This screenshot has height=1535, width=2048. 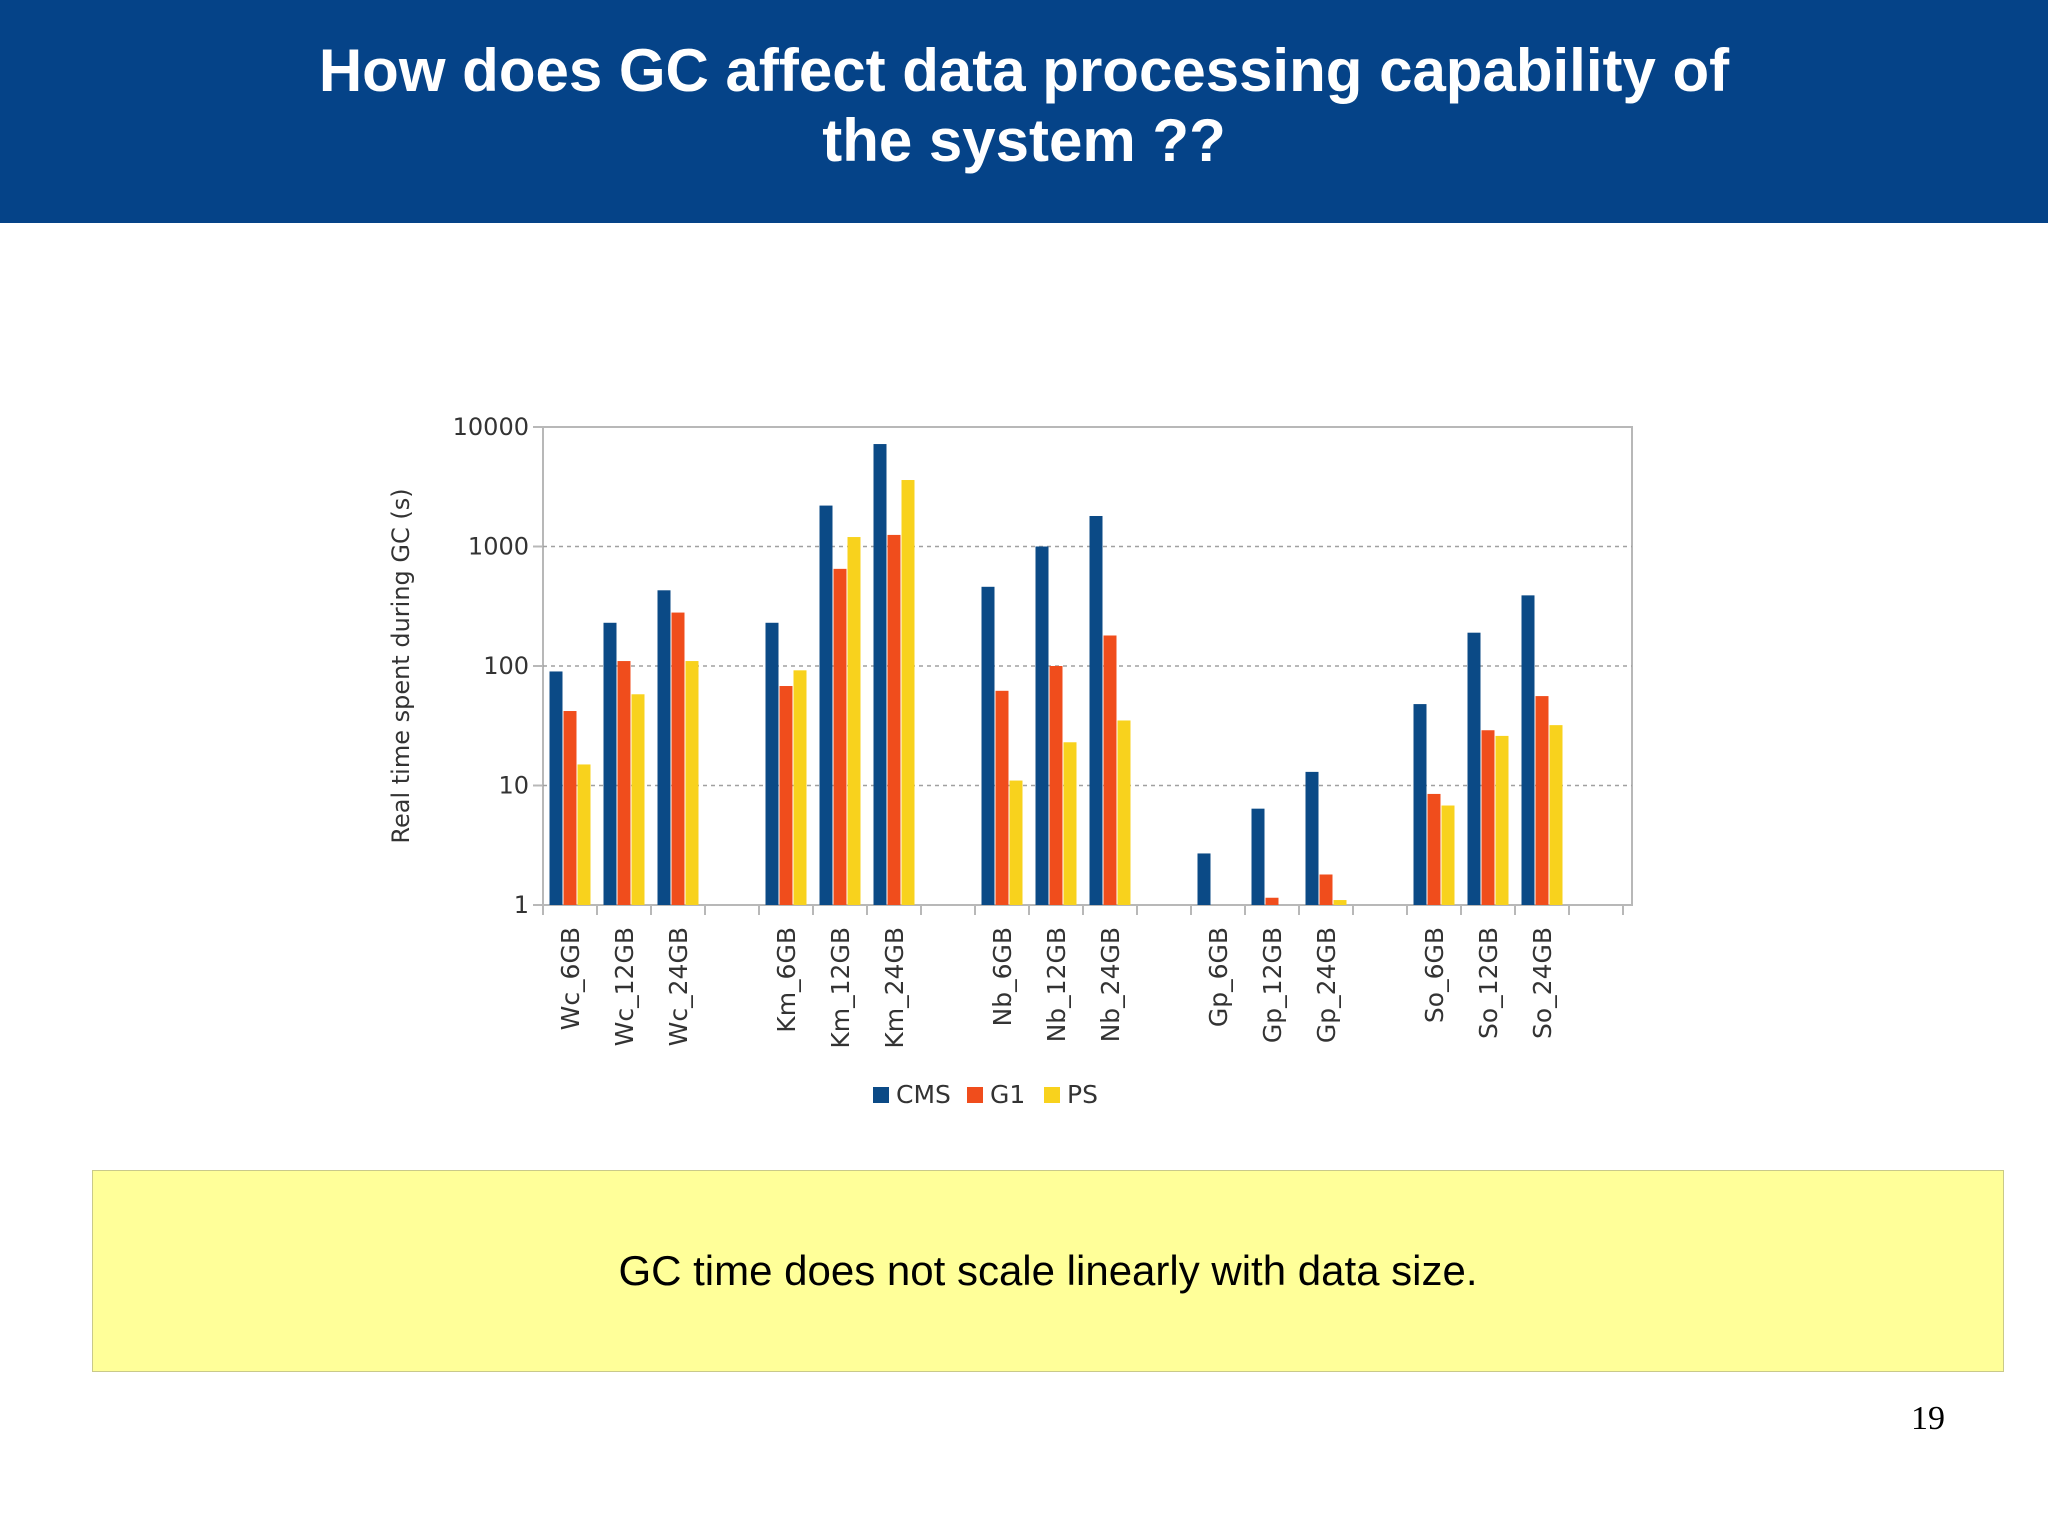 What do you see at coordinates (923, 1094) in the screenshot?
I see `legend-label-cms: CMS` at bounding box center [923, 1094].